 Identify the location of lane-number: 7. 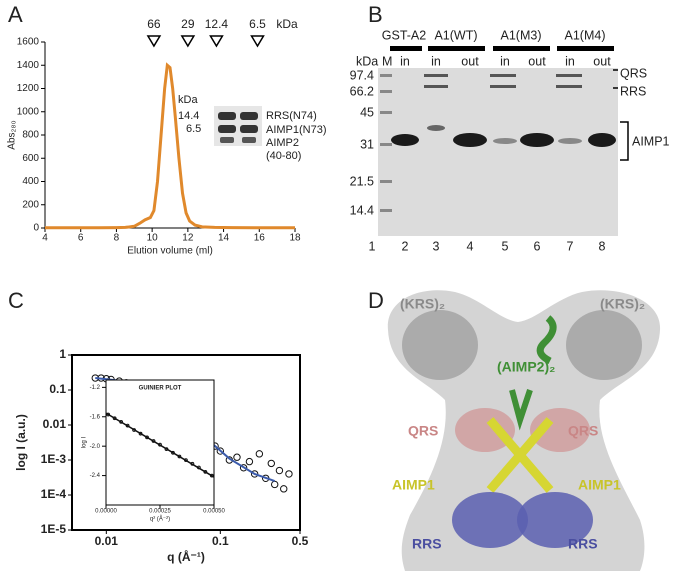
(570, 246).